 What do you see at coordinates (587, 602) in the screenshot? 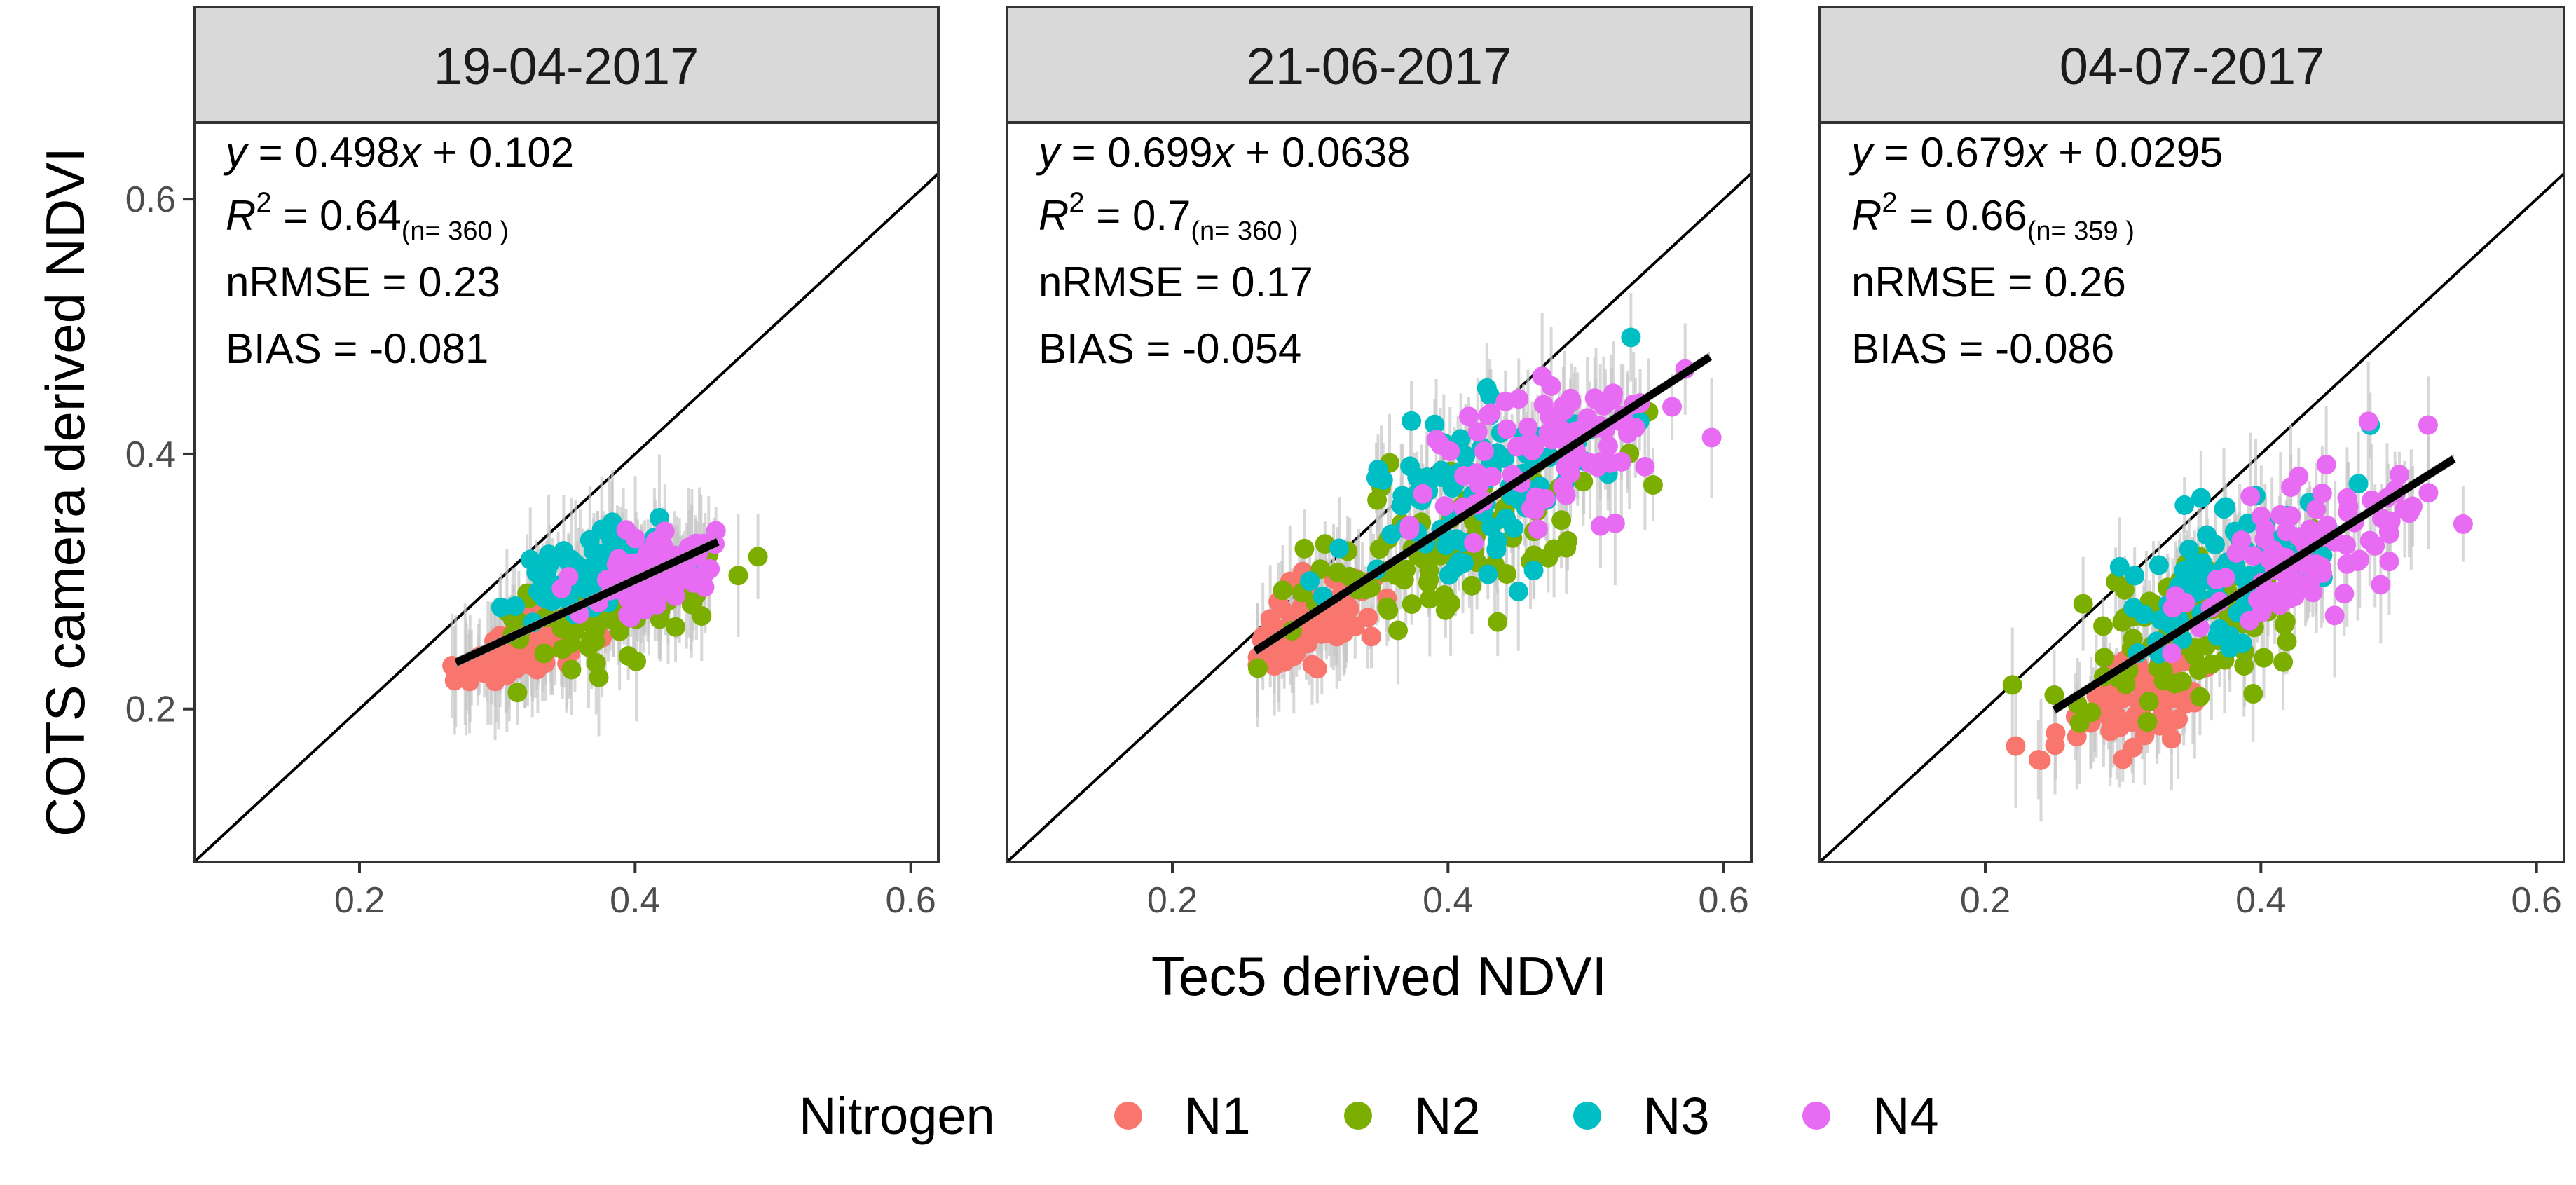
I see `panel-1-regression-line` at bounding box center [587, 602].